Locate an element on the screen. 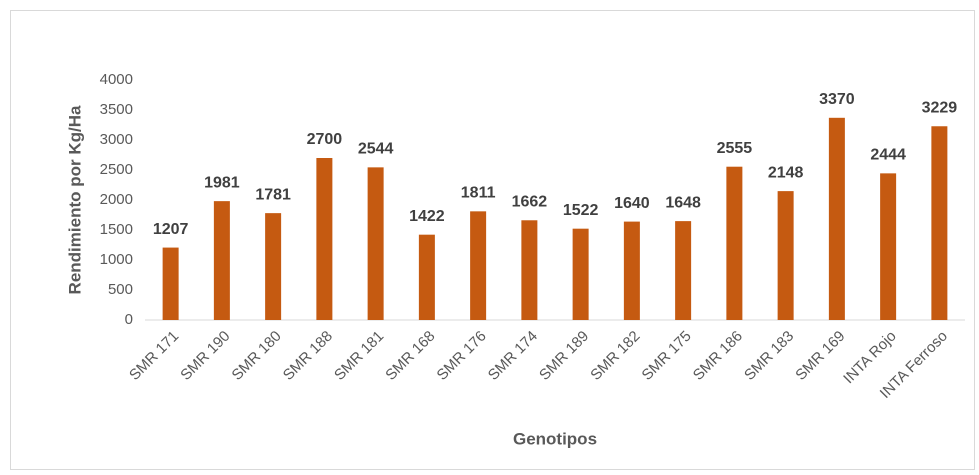  value-label: 1811 is located at coordinates (478, 193).